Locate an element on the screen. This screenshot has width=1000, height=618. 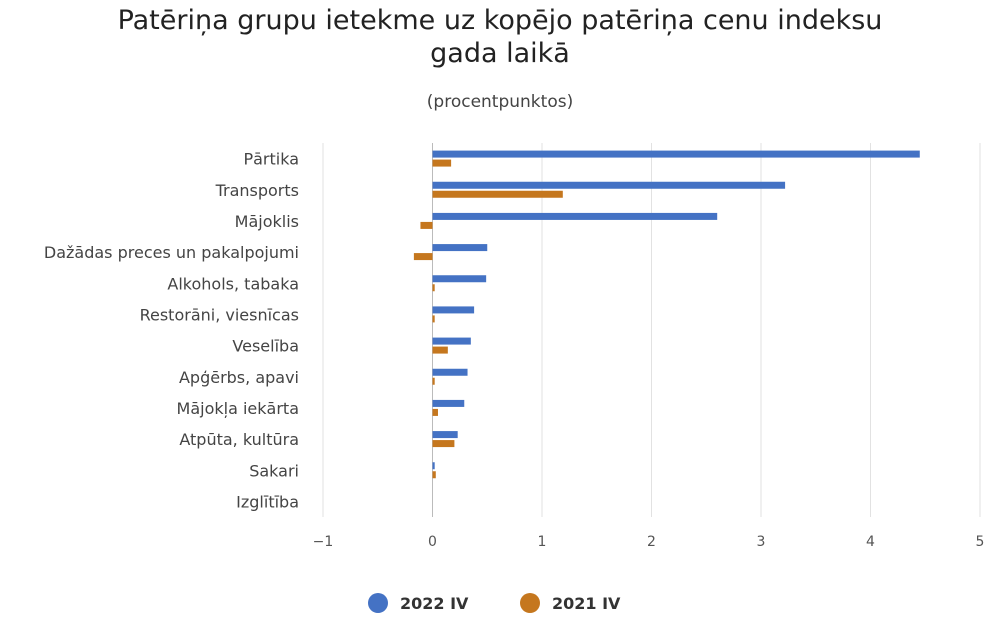
category-label: Mājokļa iekārta is located at coordinates (238, 408).